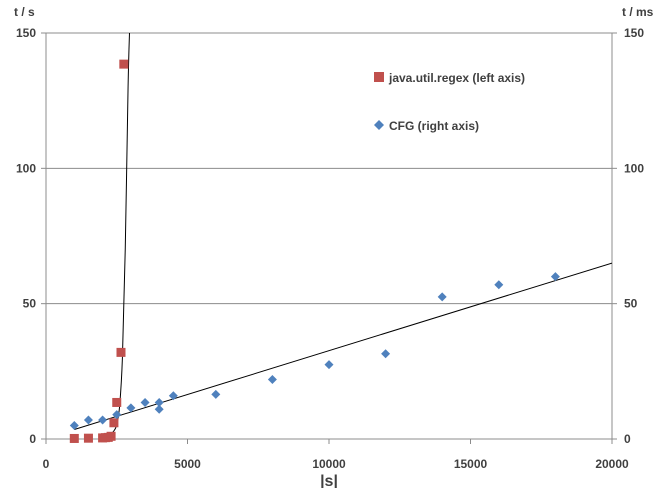  I want to click on y-left-tick-label: 150, so click(26, 33).